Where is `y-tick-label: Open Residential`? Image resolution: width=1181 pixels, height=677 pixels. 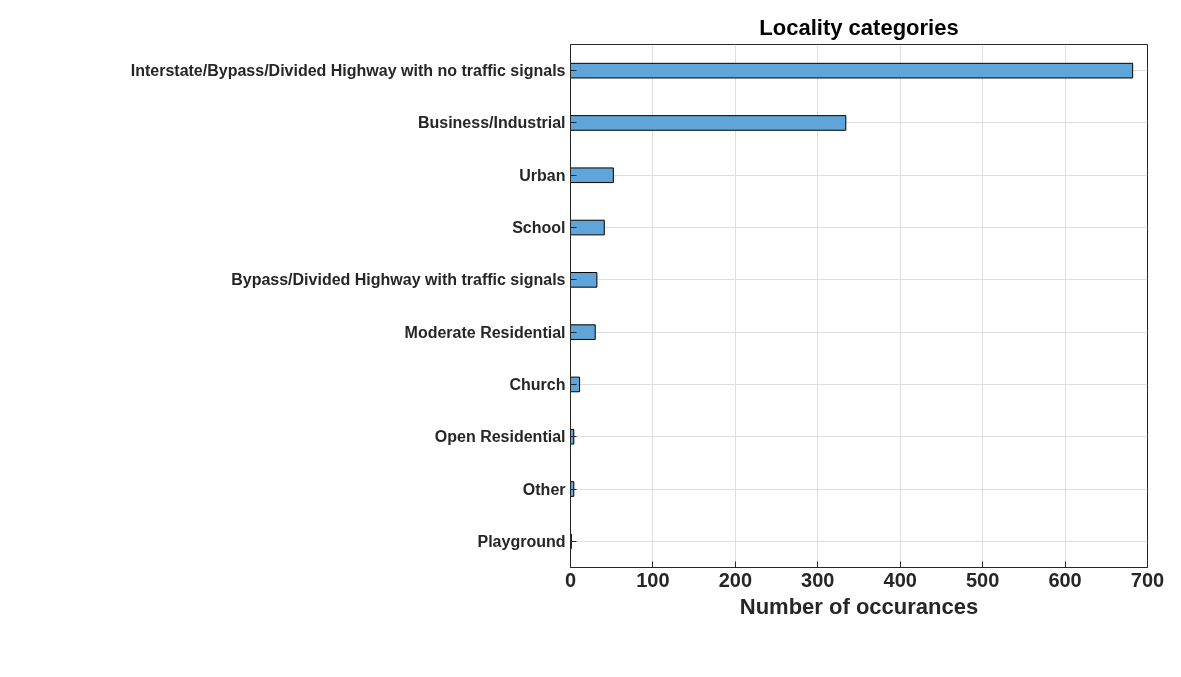 y-tick-label: Open Residential is located at coordinates (500, 437).